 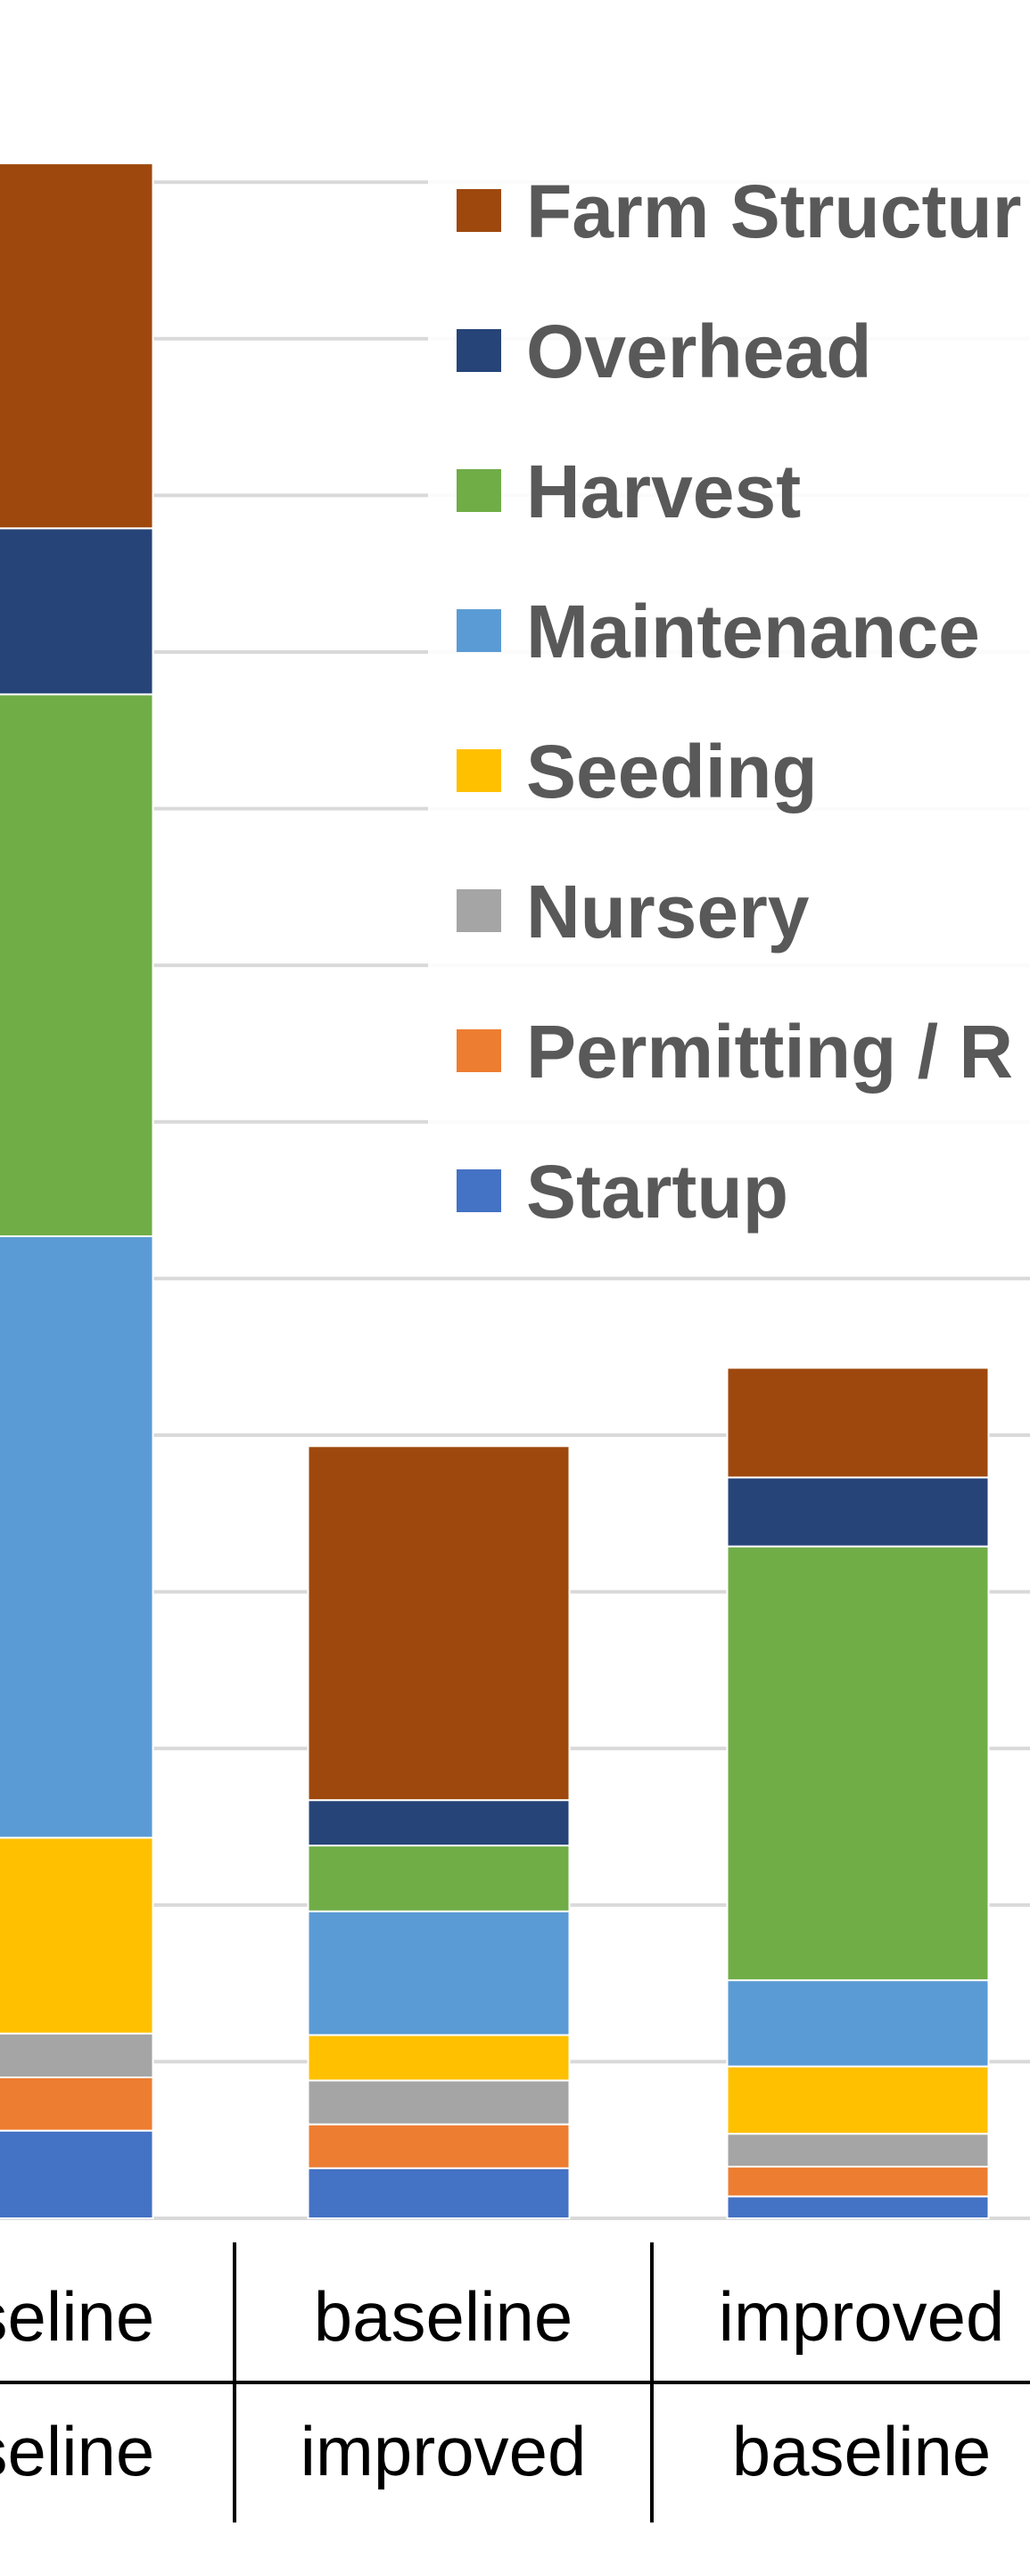 What do you see at coordinates (444, 2451) in the screenshot?
I see `category-label-row2: improved` at bounding box center [444, 2451].